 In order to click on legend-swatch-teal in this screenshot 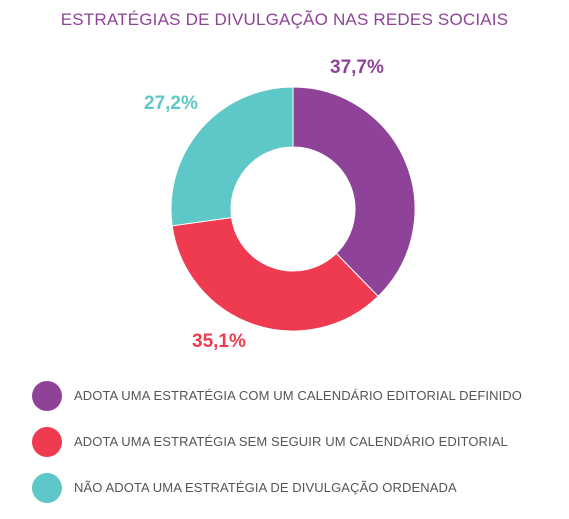, I will do `click(47, 487)`.